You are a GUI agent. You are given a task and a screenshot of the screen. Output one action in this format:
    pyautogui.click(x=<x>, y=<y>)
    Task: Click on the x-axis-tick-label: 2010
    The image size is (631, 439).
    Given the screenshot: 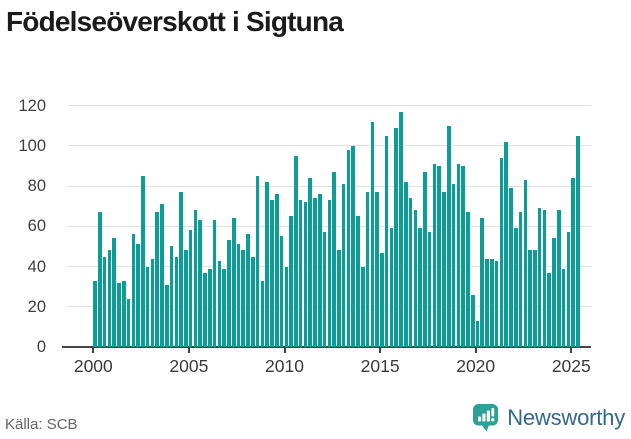 What is the action you would take?
    pyautogui.click(x=284, y=366)
    